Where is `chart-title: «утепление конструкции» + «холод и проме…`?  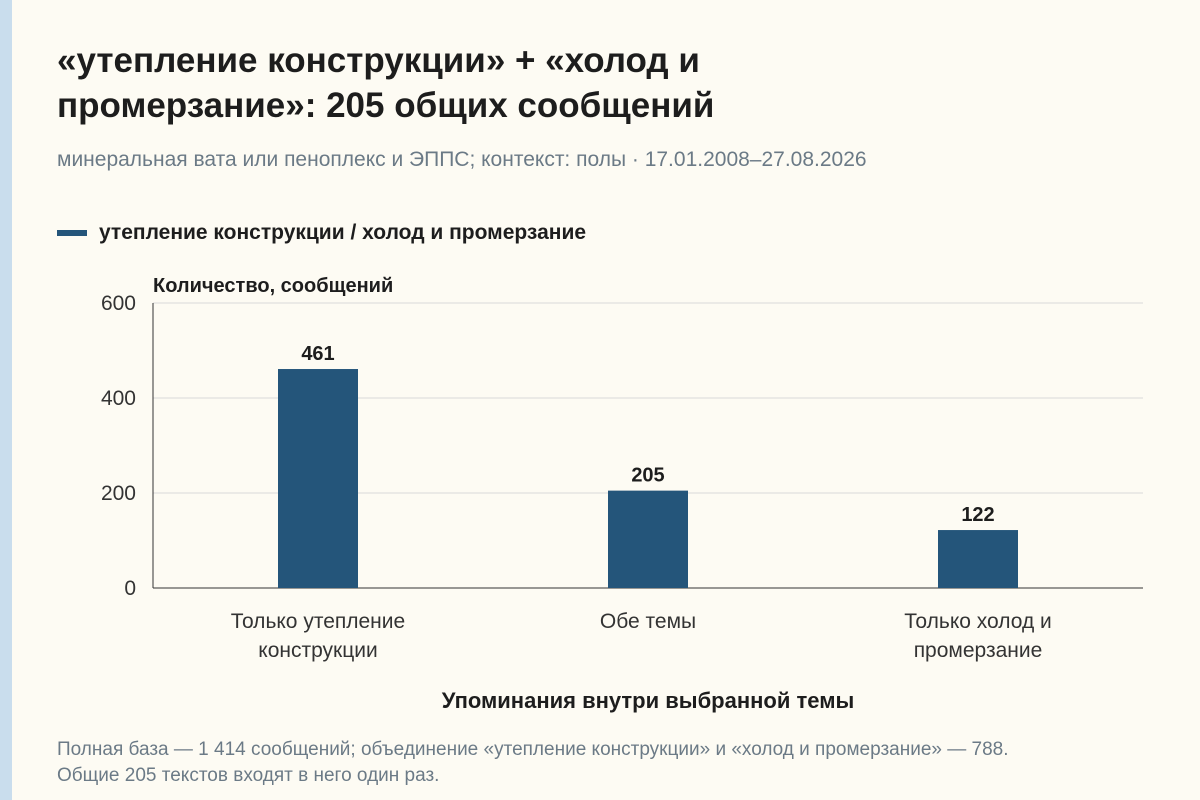 chart-title: «утепление конструкции» + «холод и проме… is located at coordinates (386, 83).